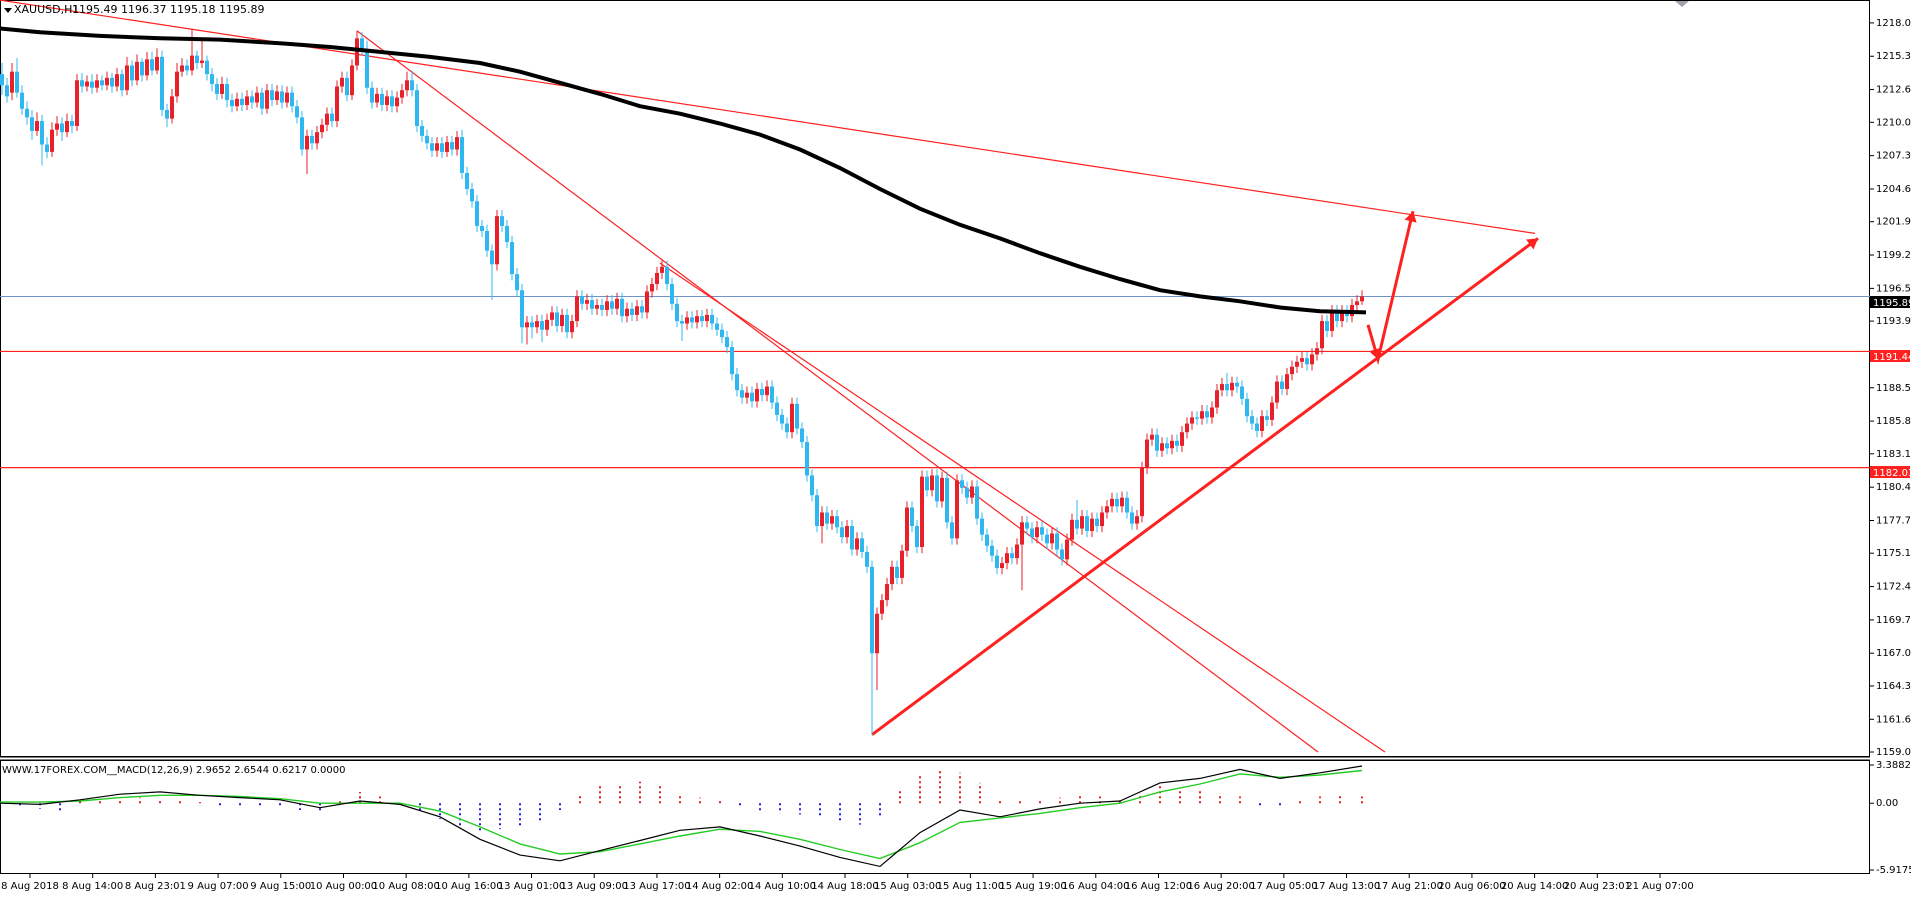 Image resolution: width=1911 pixels, height=902 pixels. Describe the element at coordinates (1893, 321) in the screenshot. I see `price-tick-label: 1193.90` at that location.